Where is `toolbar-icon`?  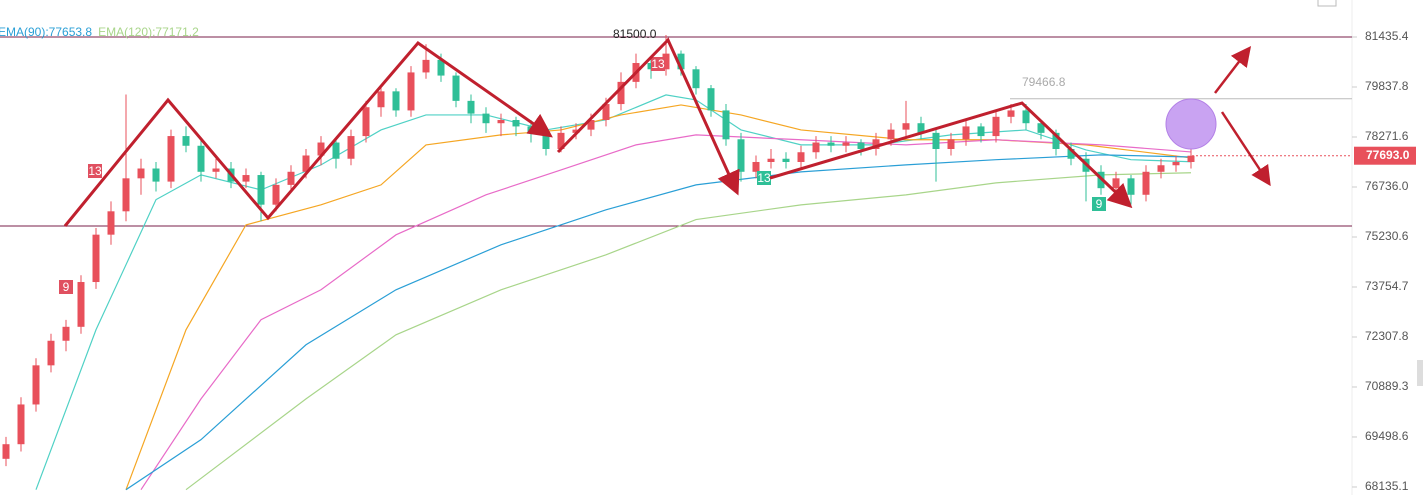
toolbar-icon is located at coordinates (1327, 3).